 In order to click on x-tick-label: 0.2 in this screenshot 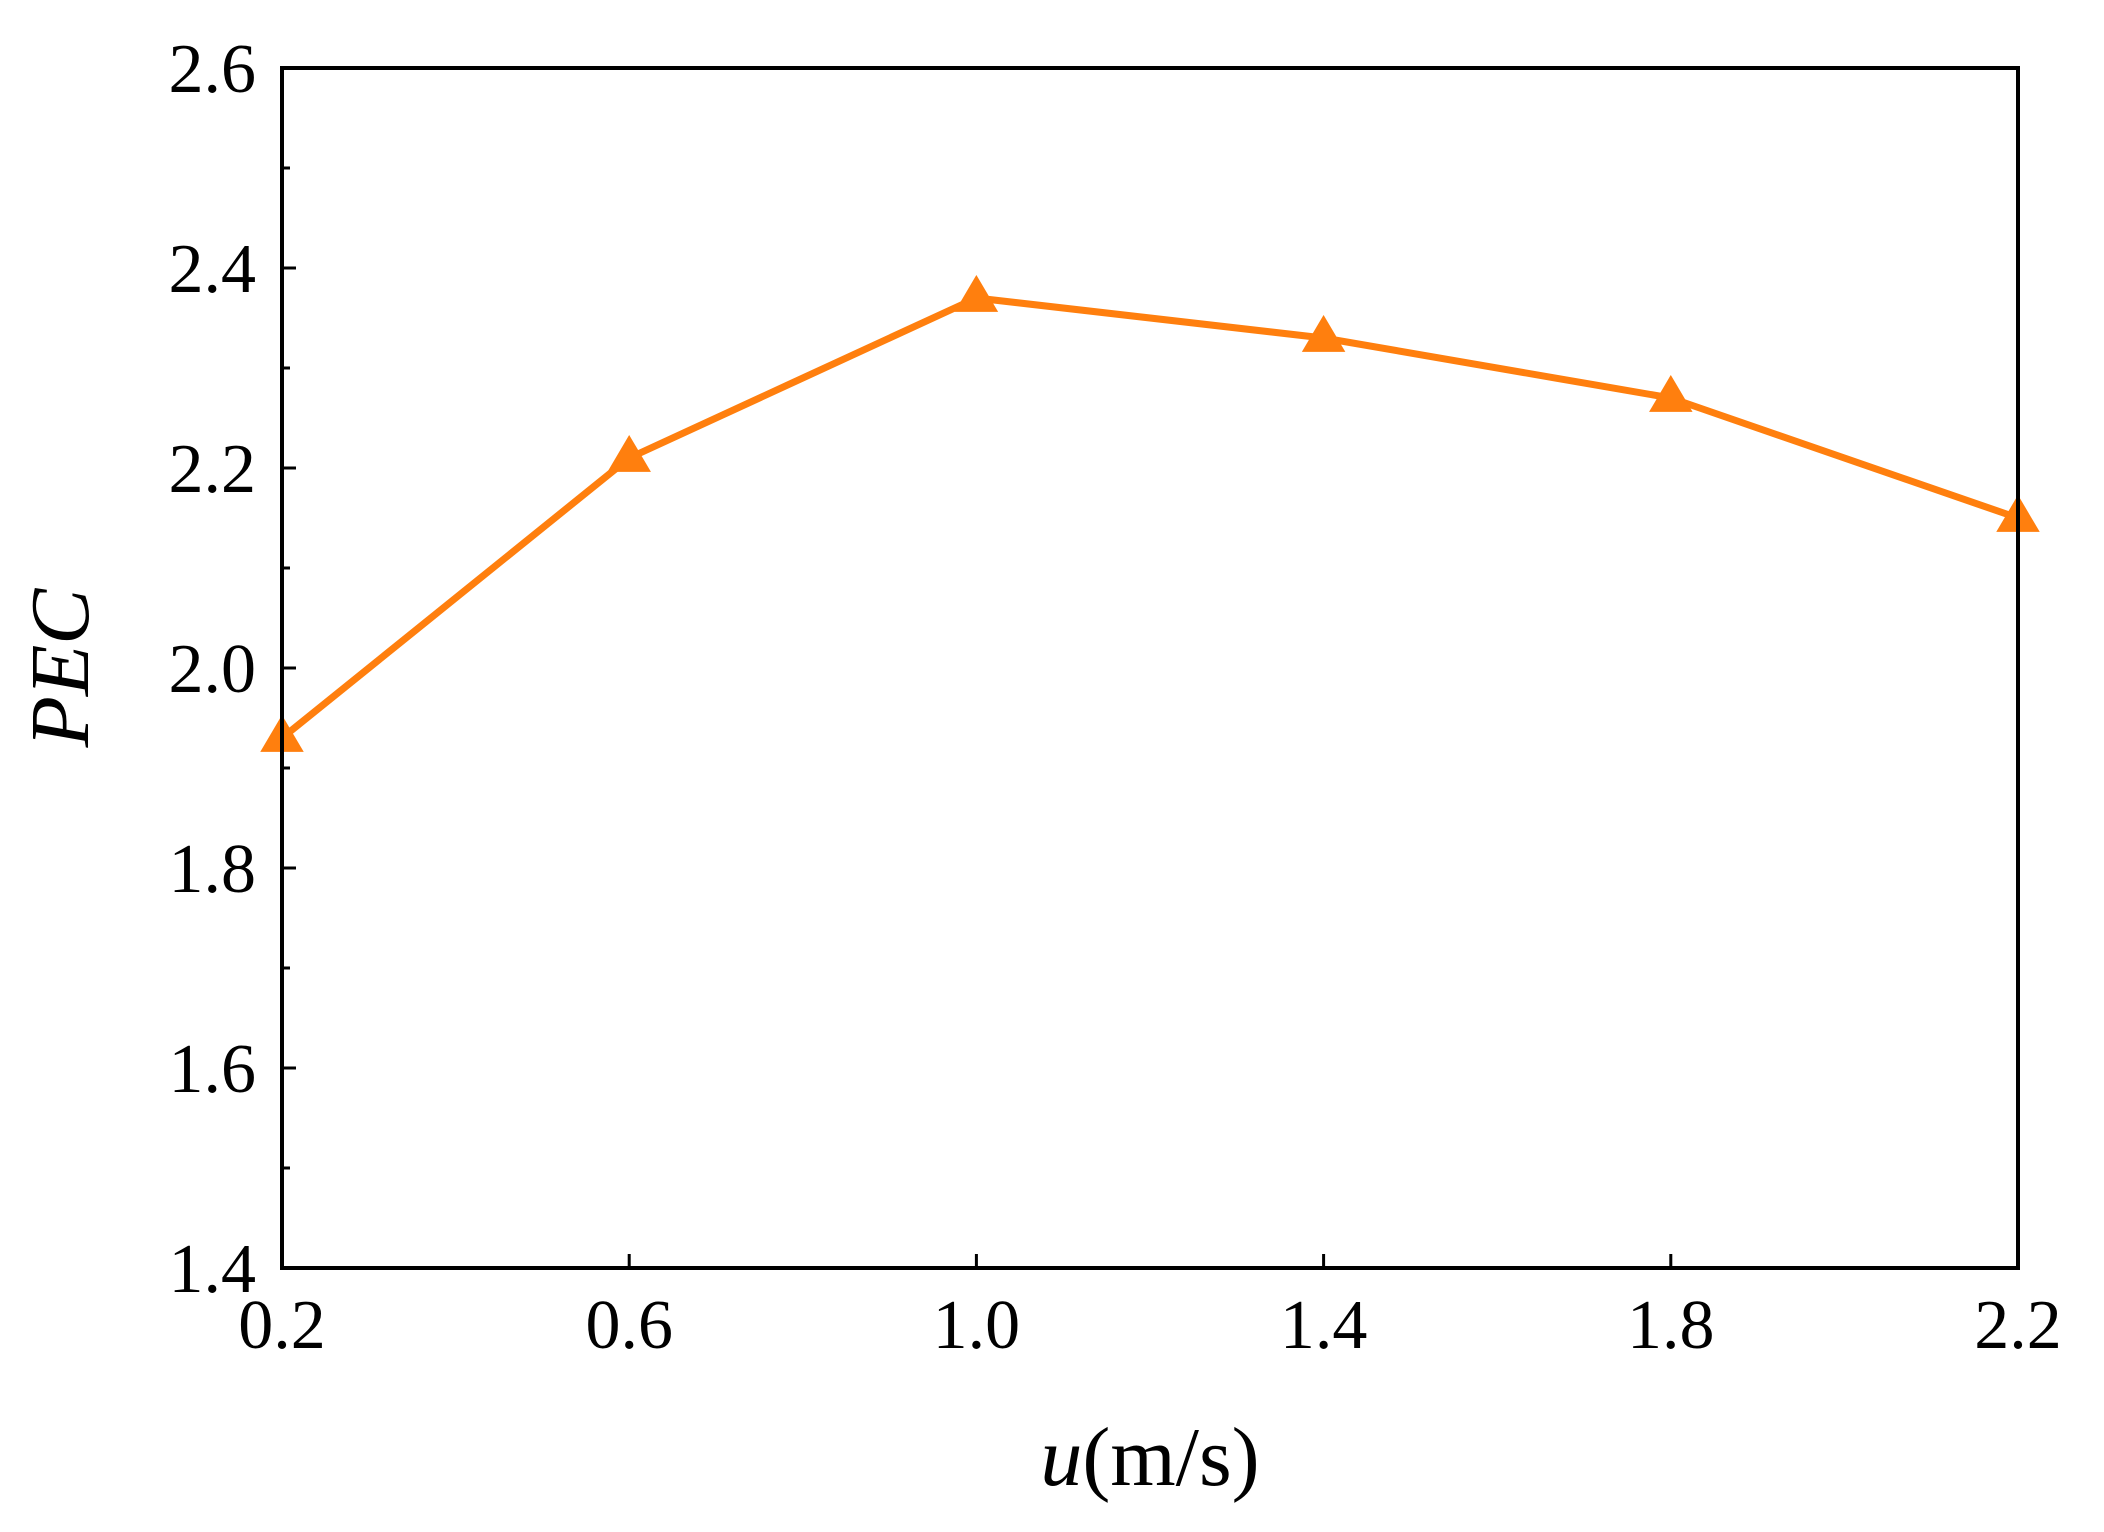, I will do `click(282, 1325)`.